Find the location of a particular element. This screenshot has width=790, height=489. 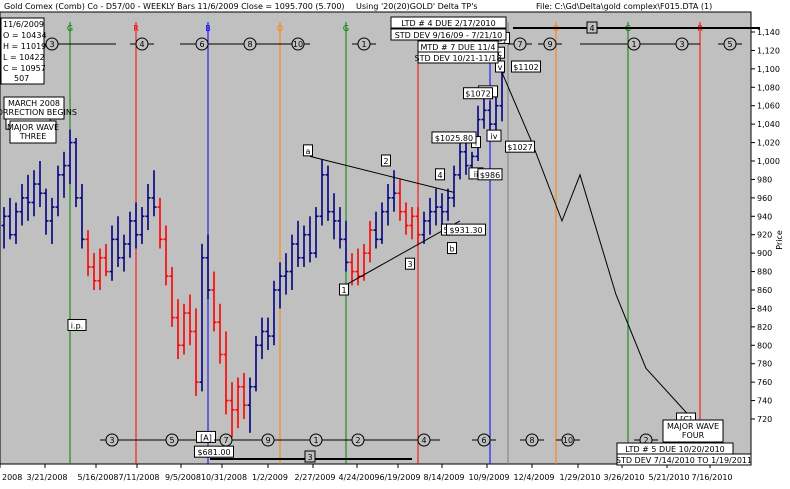

svg-text: 6 is located at coordinates (483, 440).